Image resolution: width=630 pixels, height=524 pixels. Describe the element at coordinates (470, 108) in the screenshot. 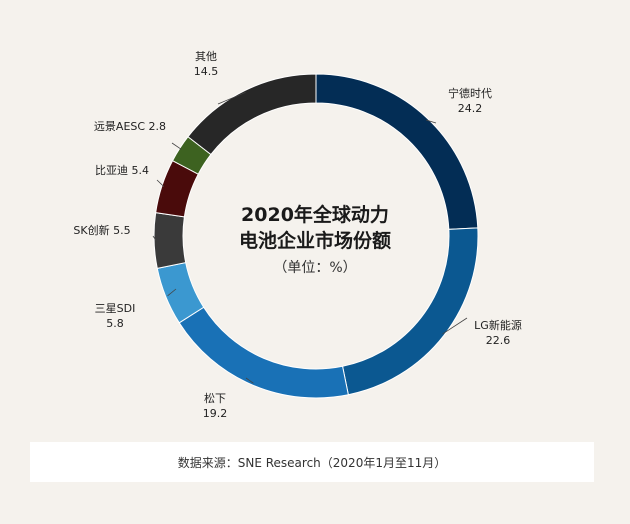

I see `slice-label-value-1: 24.2` at that location.